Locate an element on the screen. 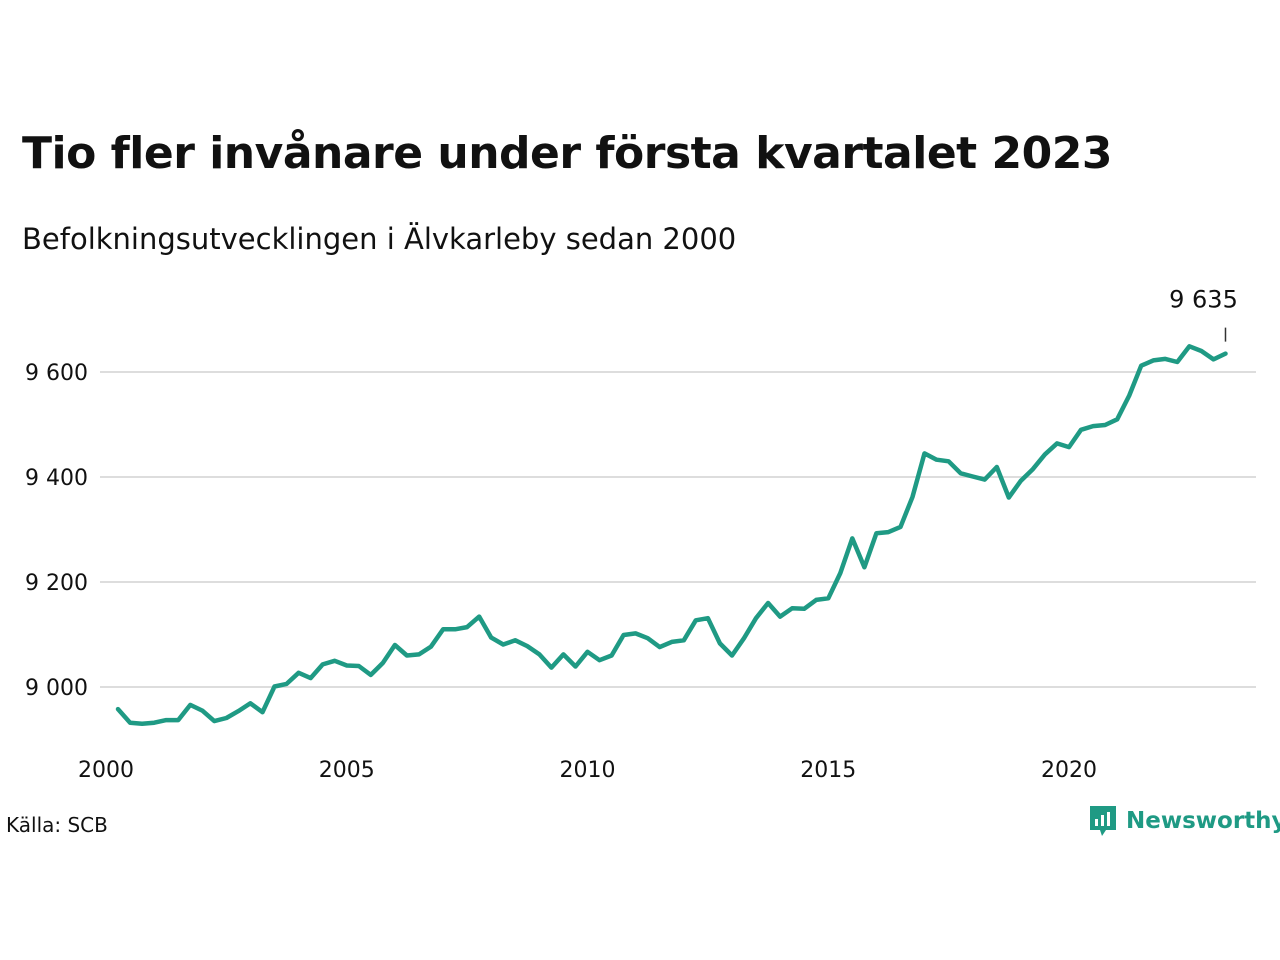  y-tick-label: 9 600 is located at coordinates (56, 373).